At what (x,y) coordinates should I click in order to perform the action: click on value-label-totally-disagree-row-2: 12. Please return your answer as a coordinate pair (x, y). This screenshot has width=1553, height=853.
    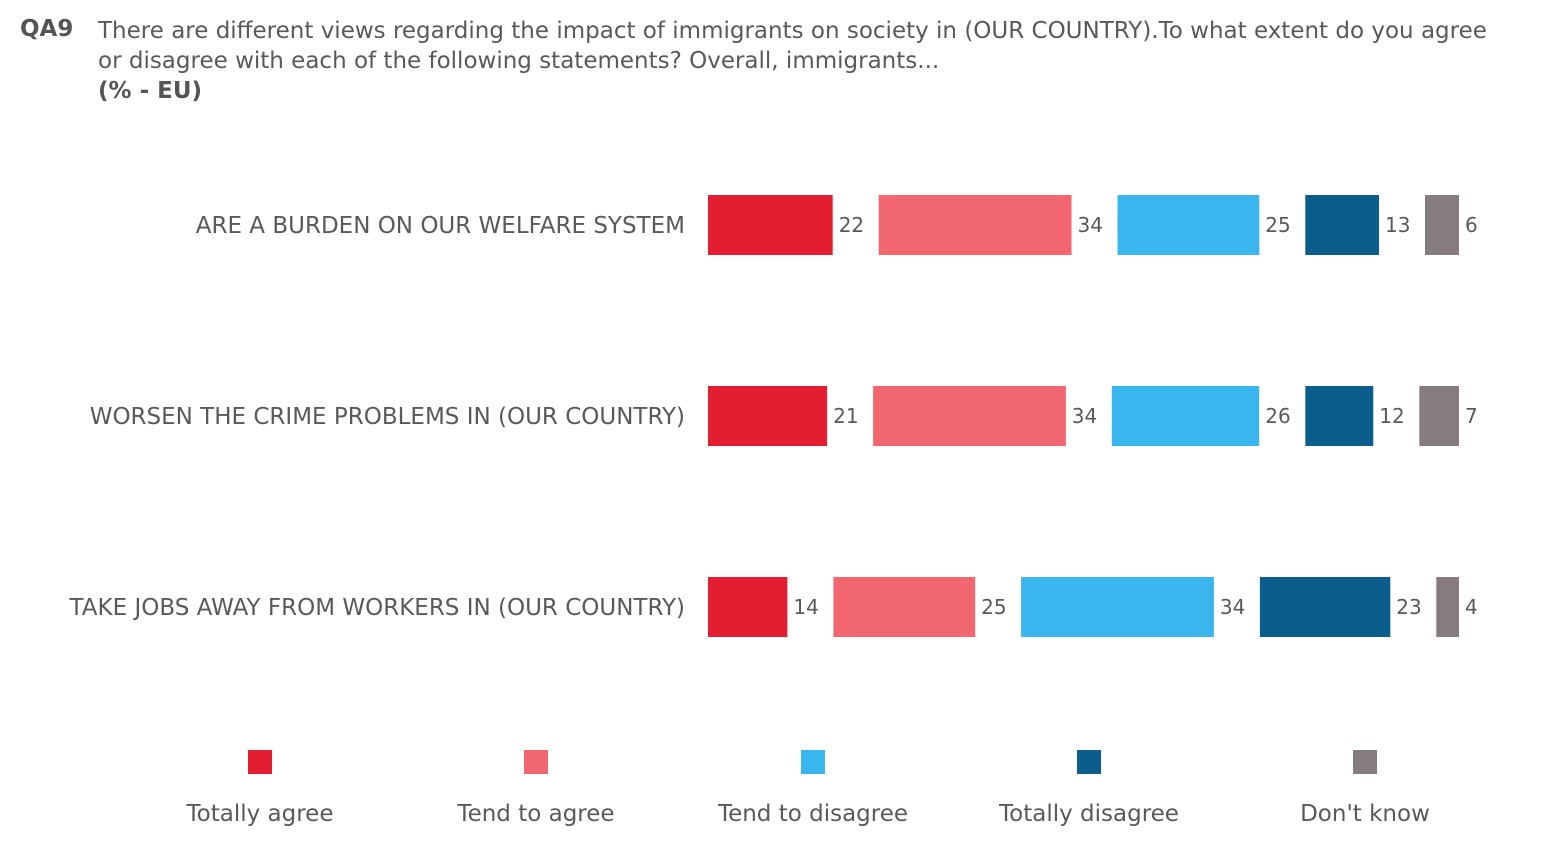
    Looking at the image, I should click on (1391, 416).